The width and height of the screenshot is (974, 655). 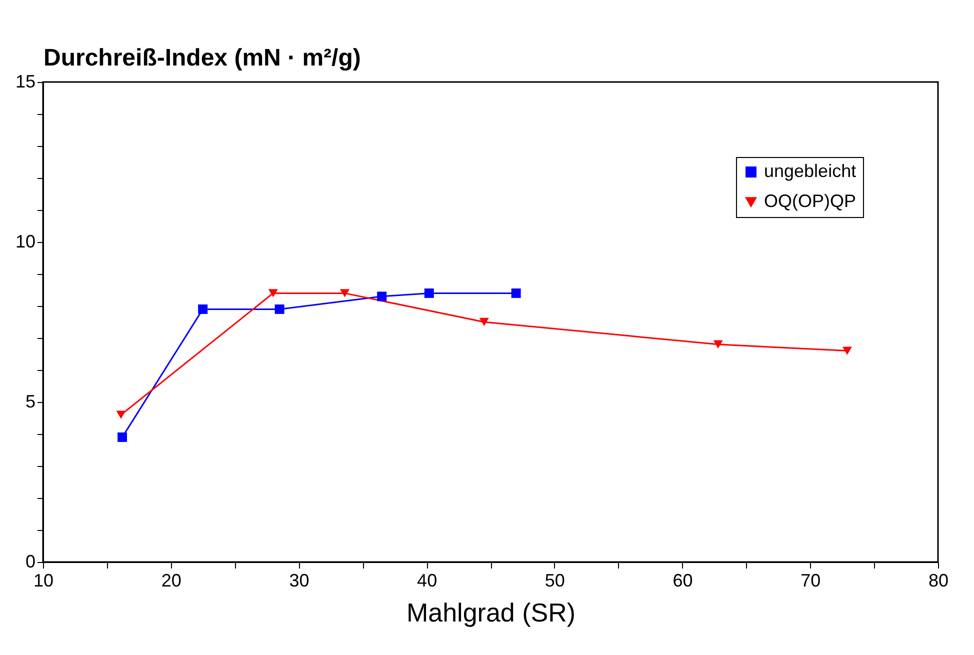 What do you see at coordinates (30, 562) in the screenshot?
I see `y-tick-label: 0` at bounding box center [30, 562].